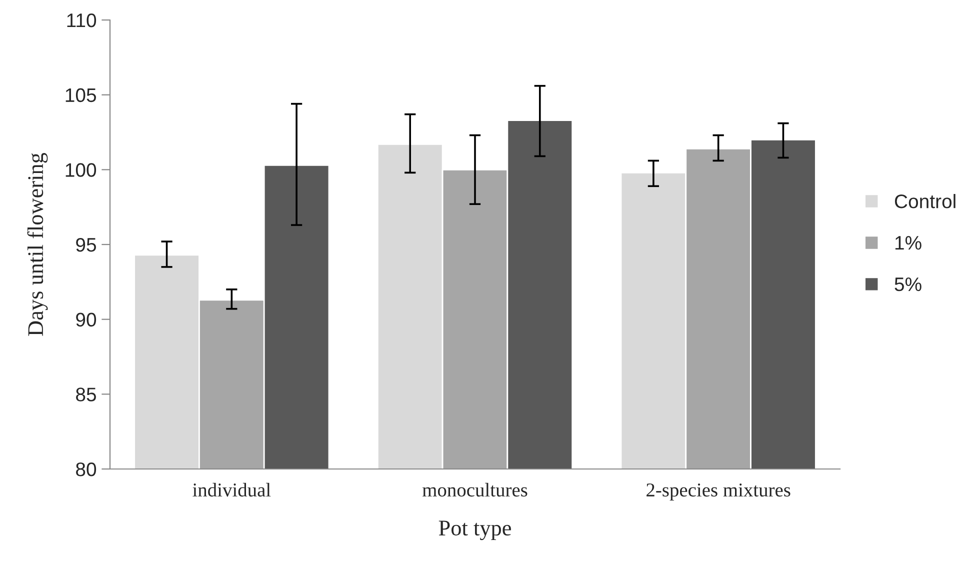 The height and width of the screenshot is (569, 959). Describe the element at coordinates (81, 95) in the screenshot. I see `y-tick-label: 105` at that location.